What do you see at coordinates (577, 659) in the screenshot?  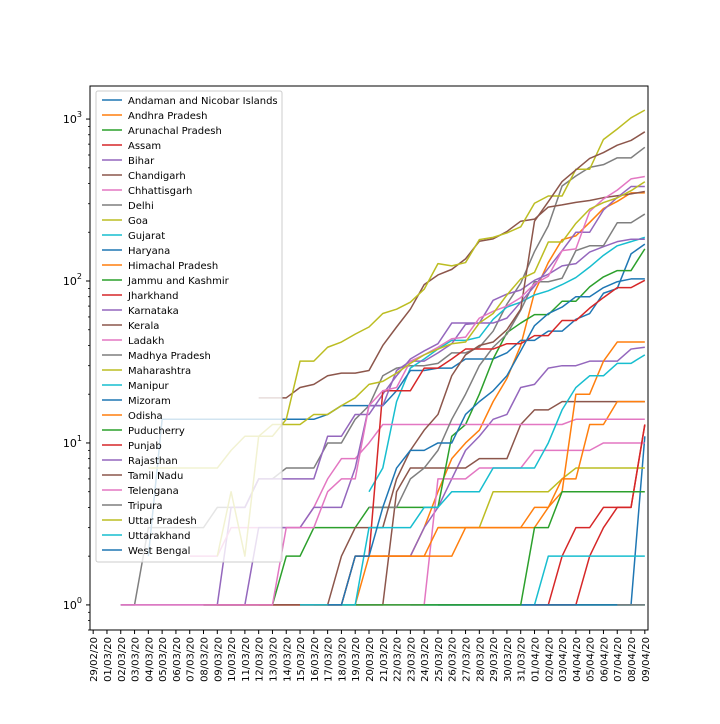 I see `x-tick-label: 04/04/20` at bounding box center [577, 659].